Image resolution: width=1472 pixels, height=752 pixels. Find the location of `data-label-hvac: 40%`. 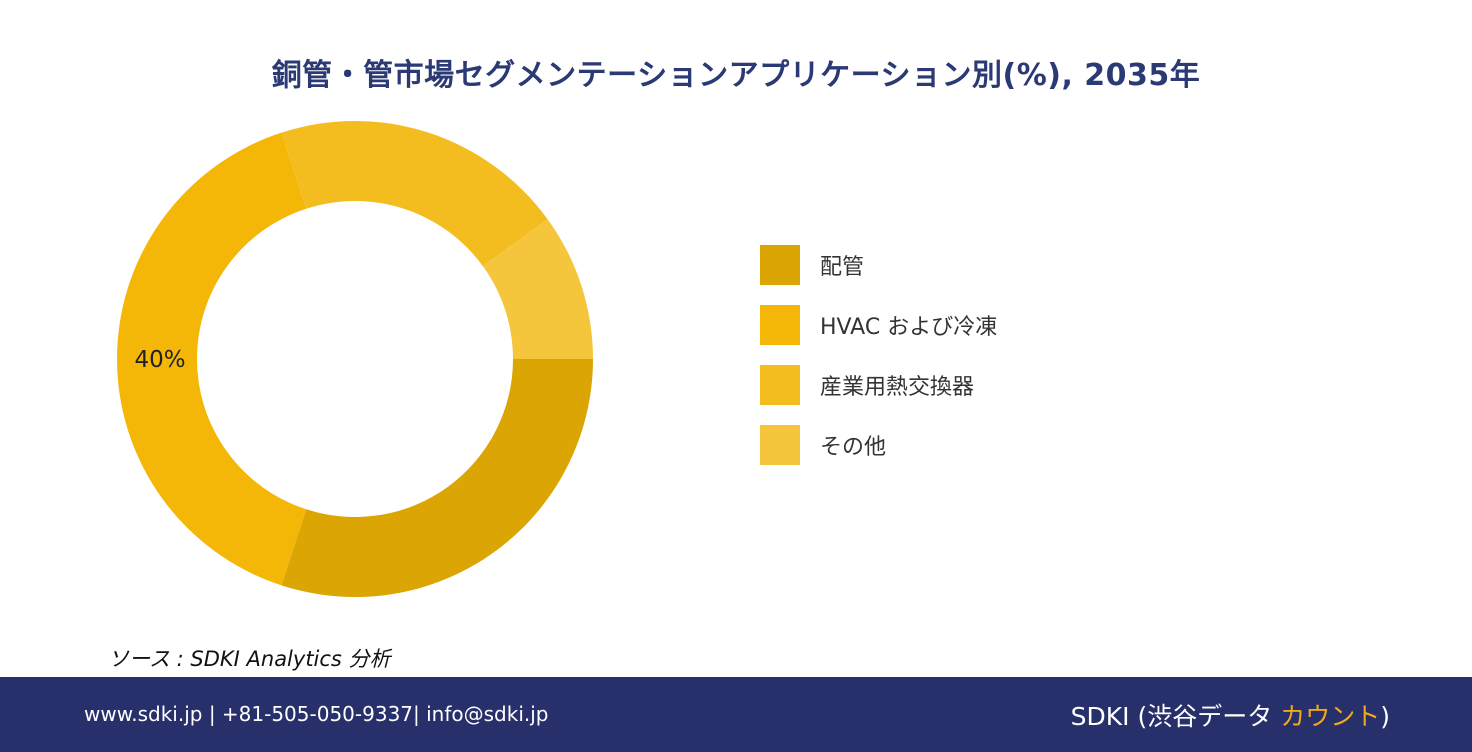

data-label-hvac: 40% is located at coordinates (159, 360).